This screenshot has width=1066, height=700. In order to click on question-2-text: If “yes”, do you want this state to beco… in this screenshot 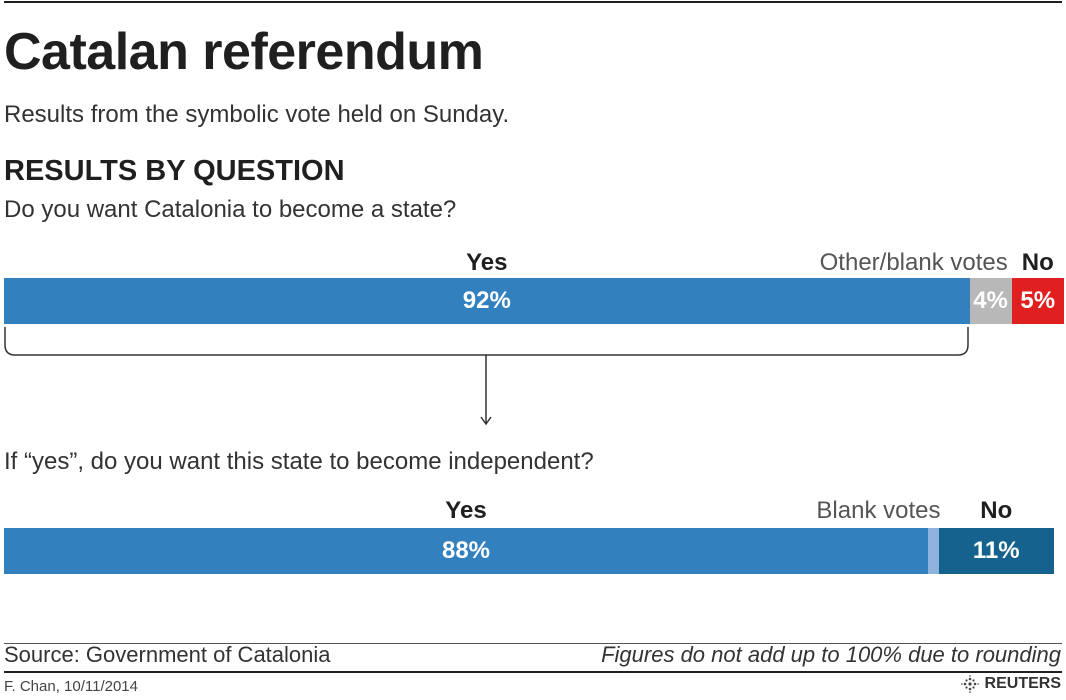, I will do `click(299, 461)`.